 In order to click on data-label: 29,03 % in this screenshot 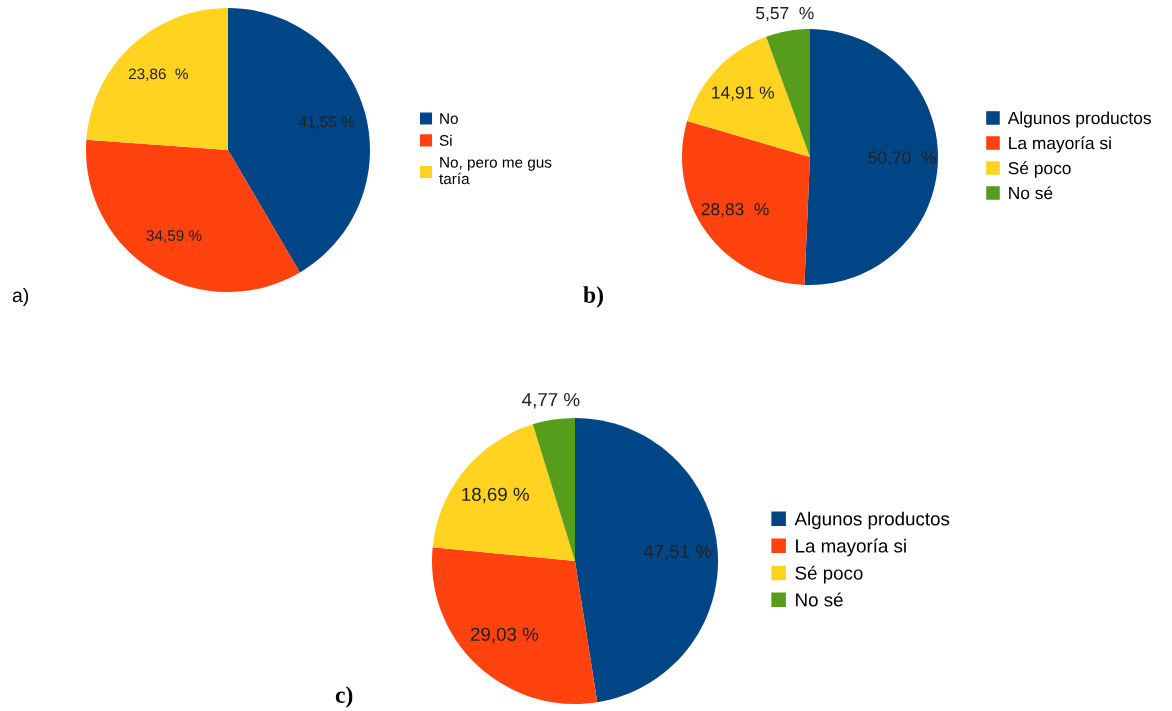, I will do `click(504, 635)`.